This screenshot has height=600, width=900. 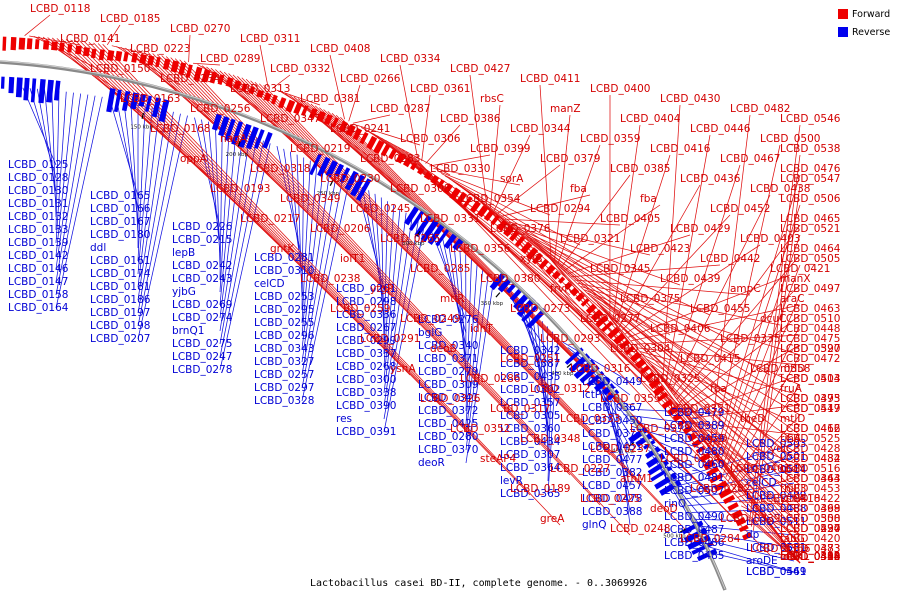 What do you see at coordinates (718, 389) in the screenshot?
I see `forward-gene-label: fba` at bounding box center [718, 389].